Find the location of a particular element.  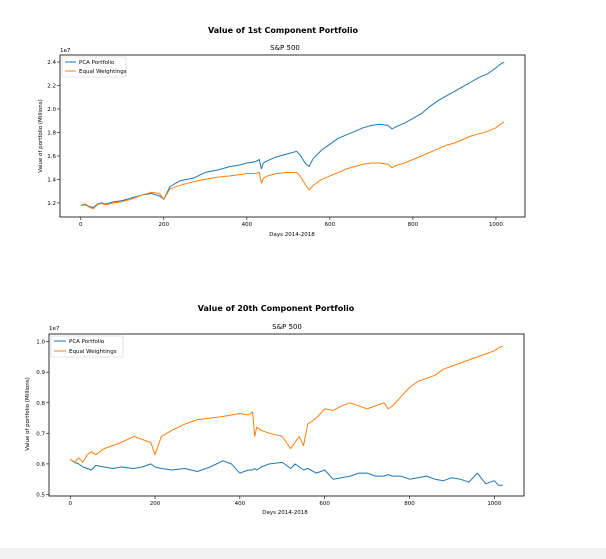

chart-1-offset-text: 1e7 is located at coordinates (65, 51).